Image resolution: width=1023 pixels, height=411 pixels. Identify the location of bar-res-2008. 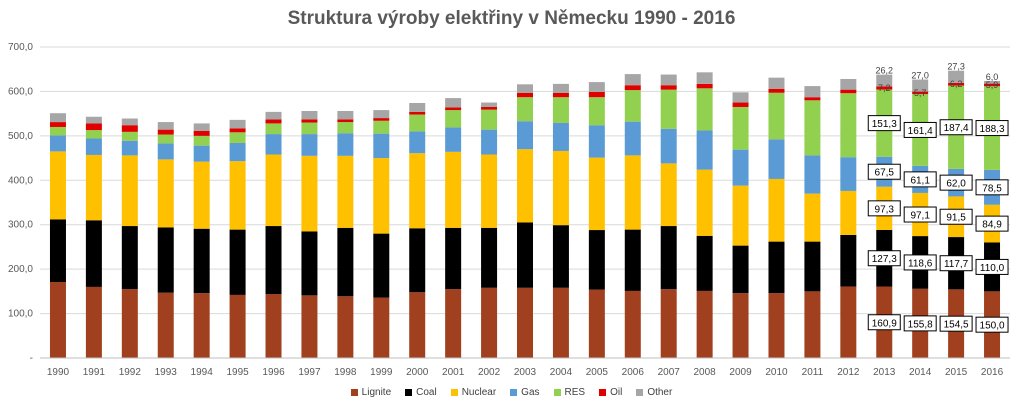
(704, 109).